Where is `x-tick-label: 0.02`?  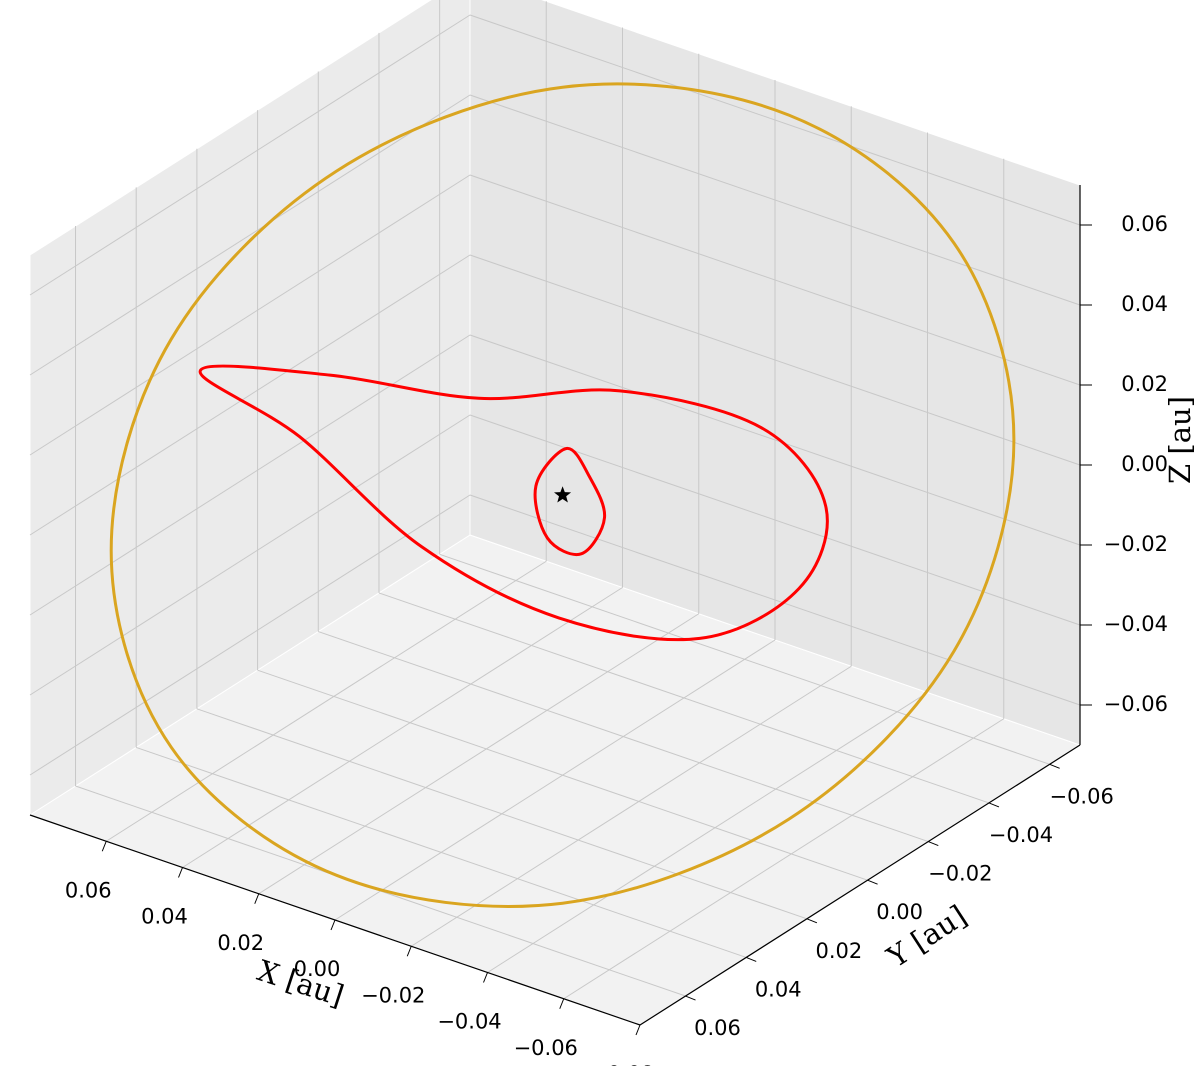 x-tick-label: 0.02 is located at coordinates (240, 943).